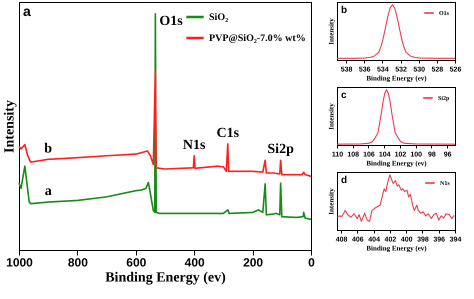 The width and height of the screenshot is (474, 299). Describe the element at coordinates (344, 180) in the screenshot. I see `annotation: d` at that location.